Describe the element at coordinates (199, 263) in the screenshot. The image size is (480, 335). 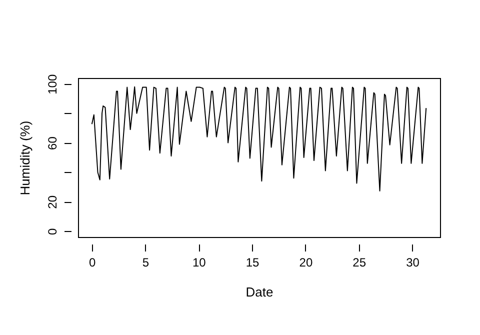
I see `x-tick-label: 10` at that location.